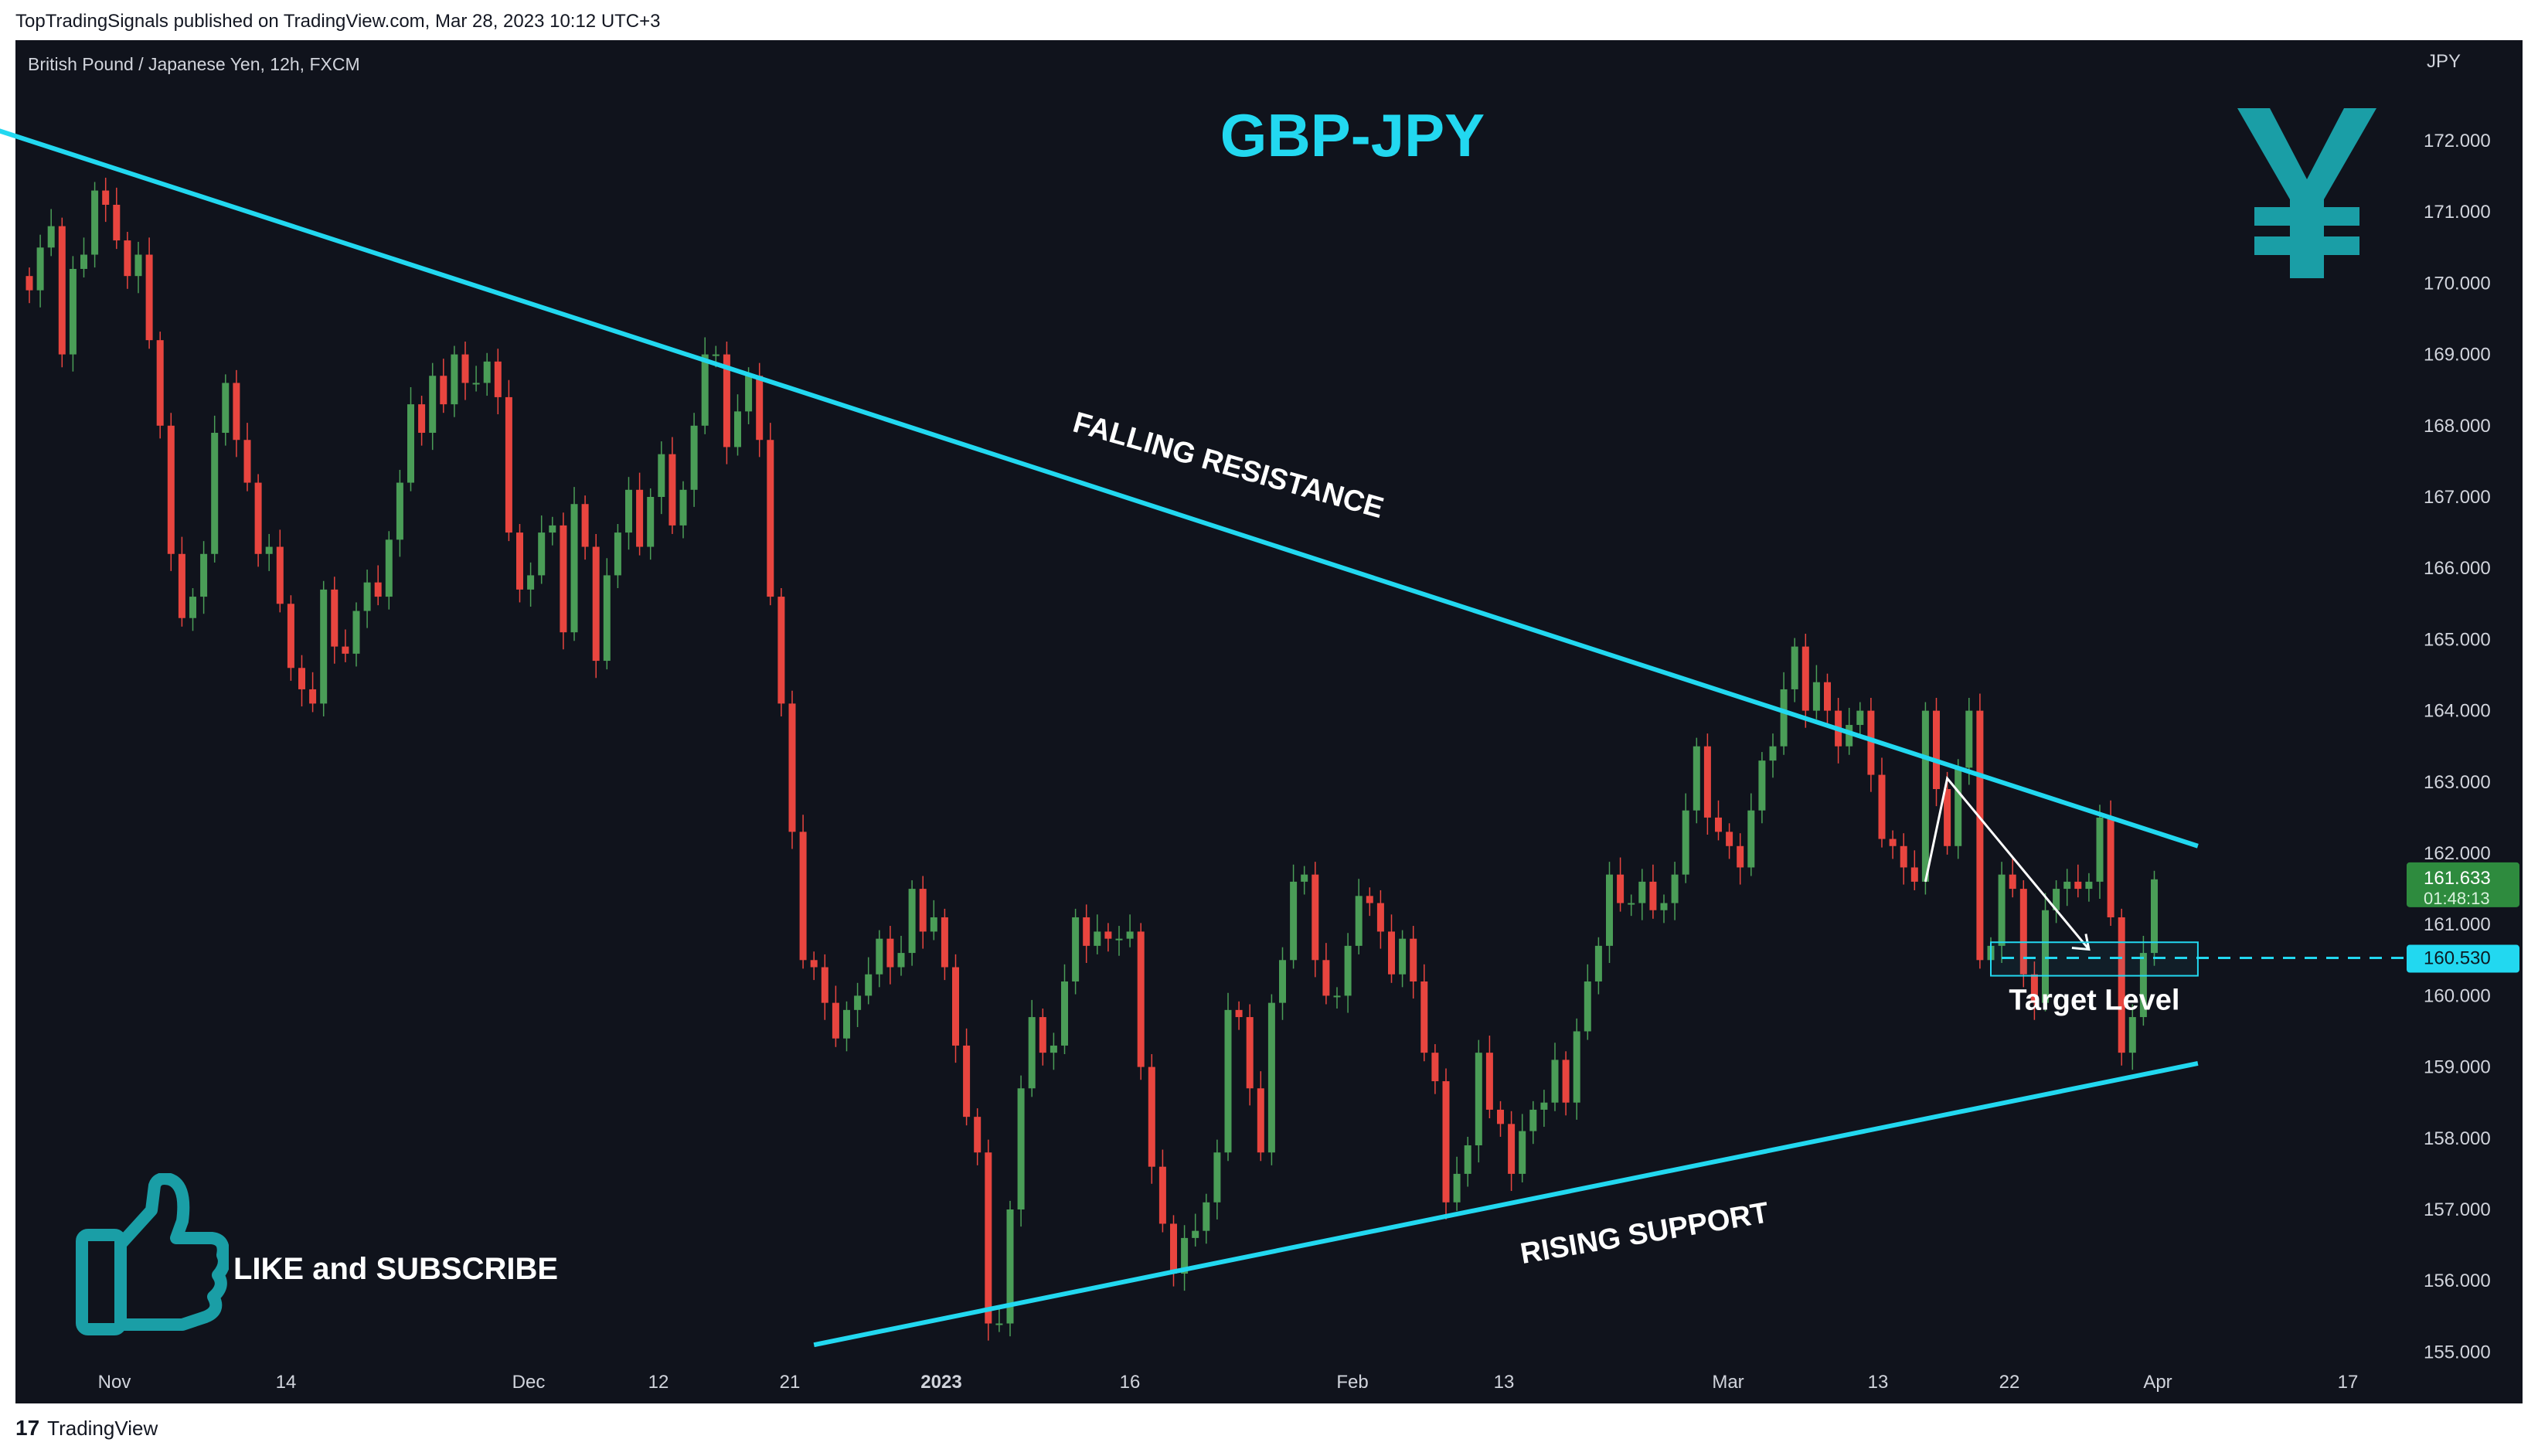 The height and width of the screenshot is (1456, 2538). I want to click on symbol-label: British Pound / Japanese Yen, 12h, FXCM, so click(194, 64).